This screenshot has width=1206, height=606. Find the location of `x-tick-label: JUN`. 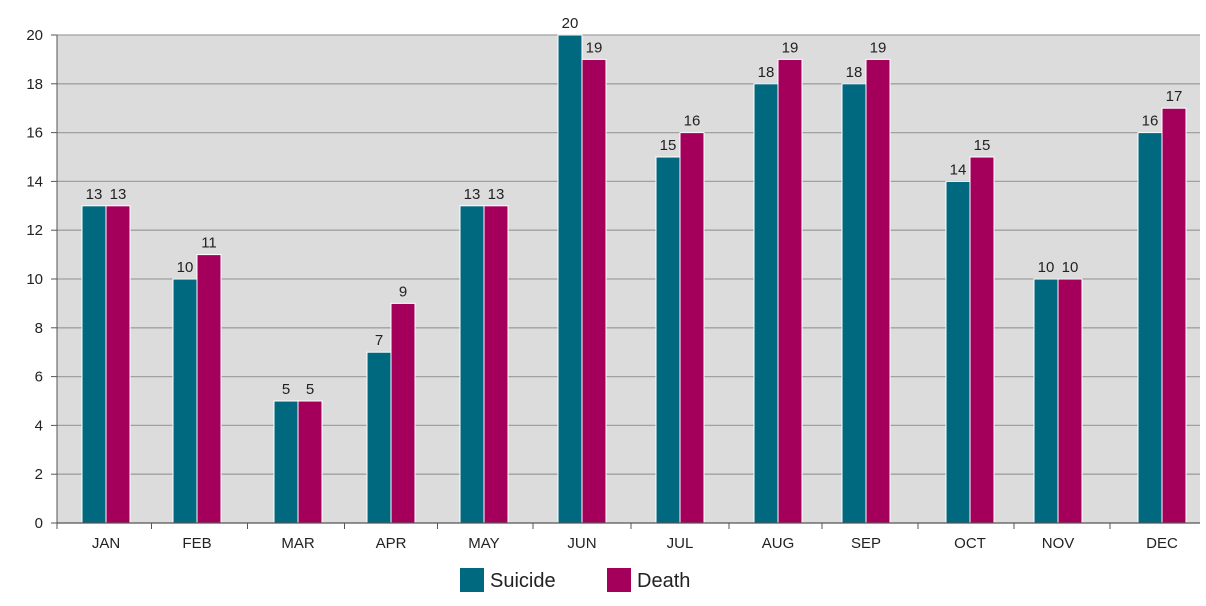

x-tick-label: JUN is located at coordinates (581, 543).